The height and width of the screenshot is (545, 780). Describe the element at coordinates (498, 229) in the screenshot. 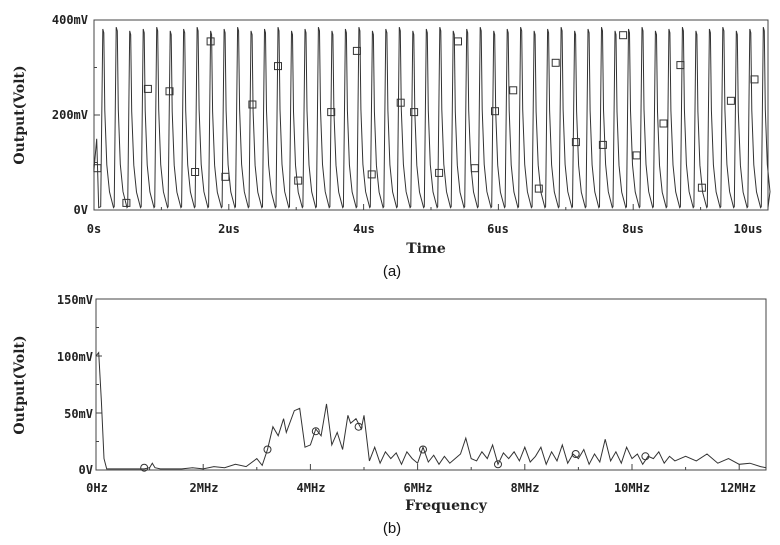

I see `x-tick-label: 6us` at that location.